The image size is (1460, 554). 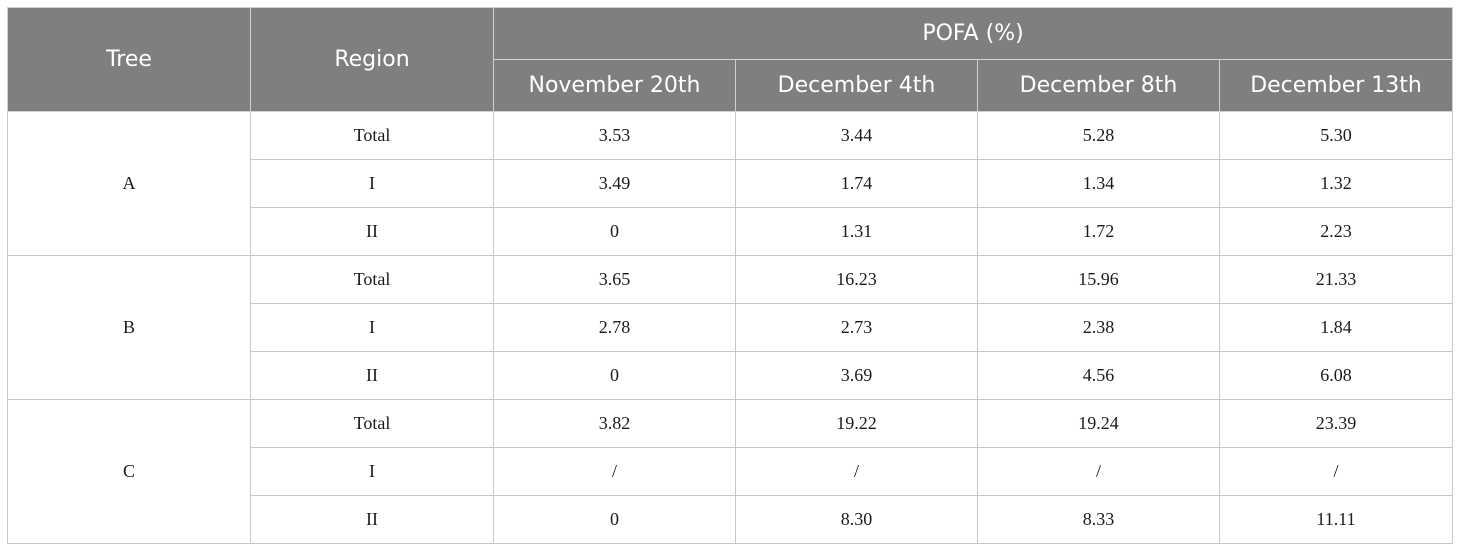 I want to click on value-cell: 1.32, so click(x=1336, y=183).